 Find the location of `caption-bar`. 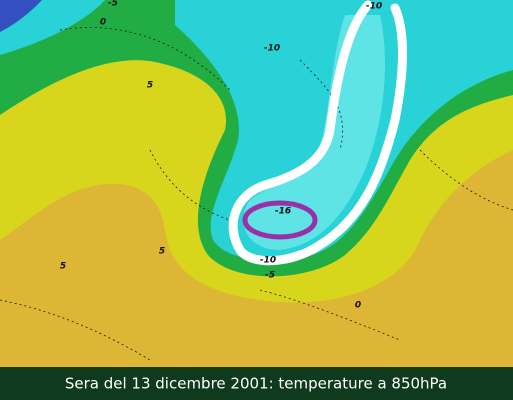

caption-bar is located at coordinates (256, 383).